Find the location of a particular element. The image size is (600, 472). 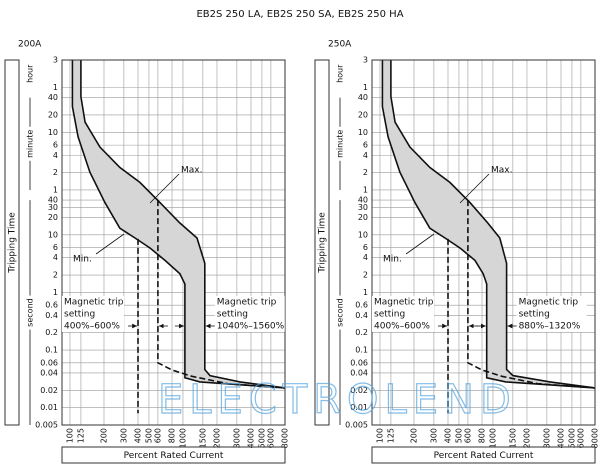

magnetic-line is located at coordinates (221, 294).